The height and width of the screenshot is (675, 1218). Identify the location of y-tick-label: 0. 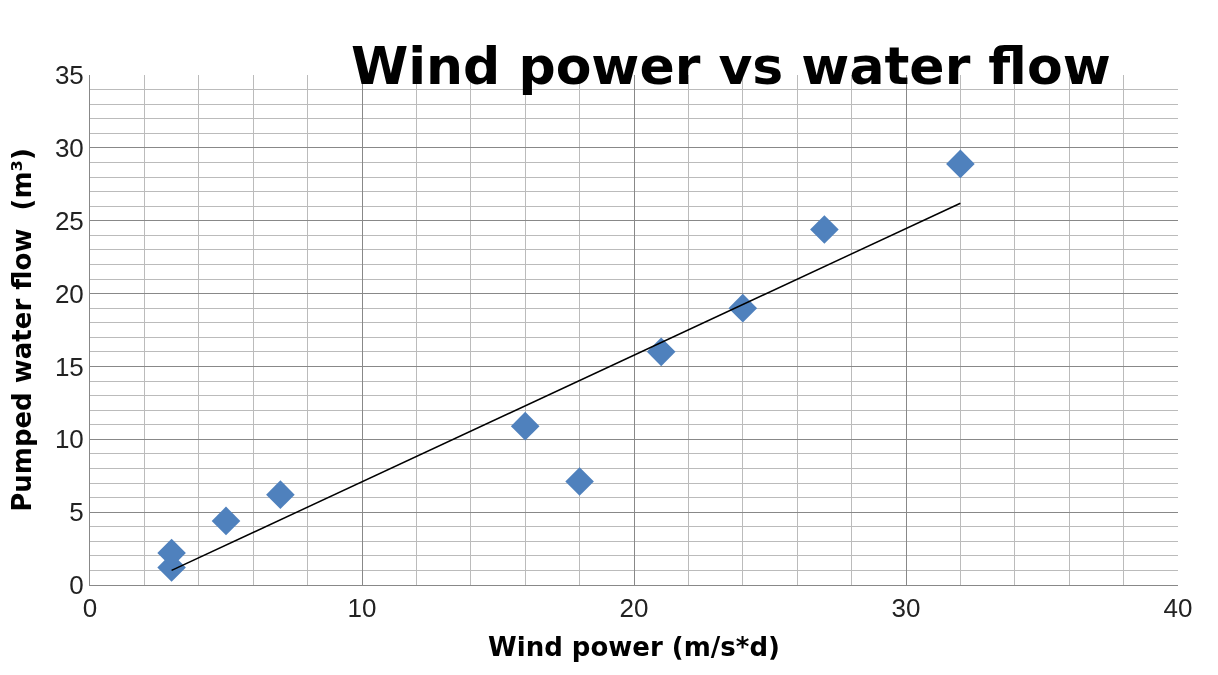
(76, 585).